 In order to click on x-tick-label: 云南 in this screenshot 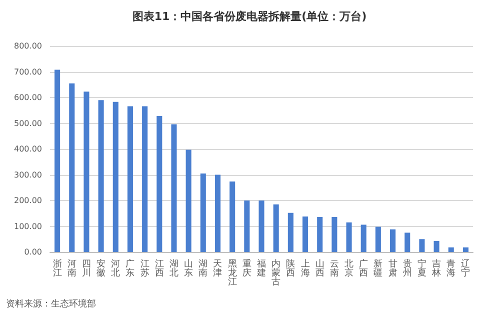, I will do `click(334, 269)`.